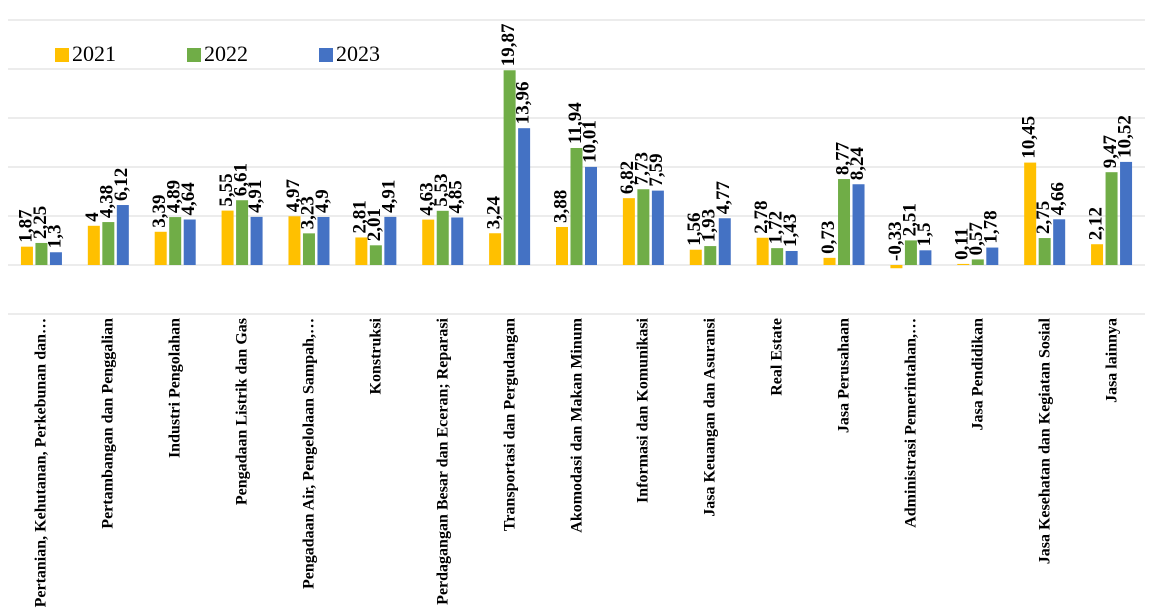  What do you see at coordinates (159, 211) in the screenshot?
I see `value-label: 3,39` at bounding box center [159, 211].